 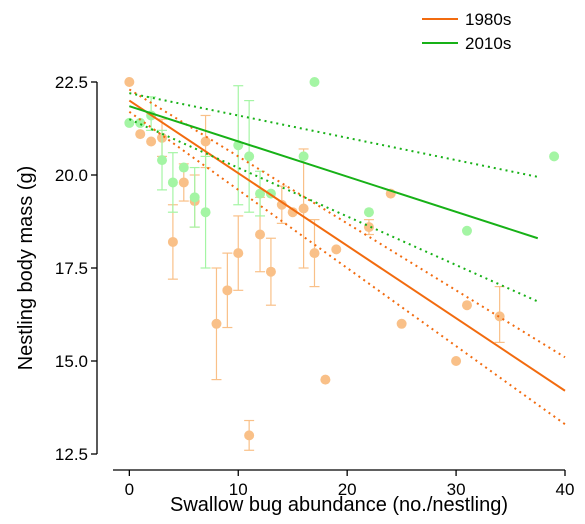 I want to click on y-axis-label: Nestling body mass (g), so click(x=26, y=268).